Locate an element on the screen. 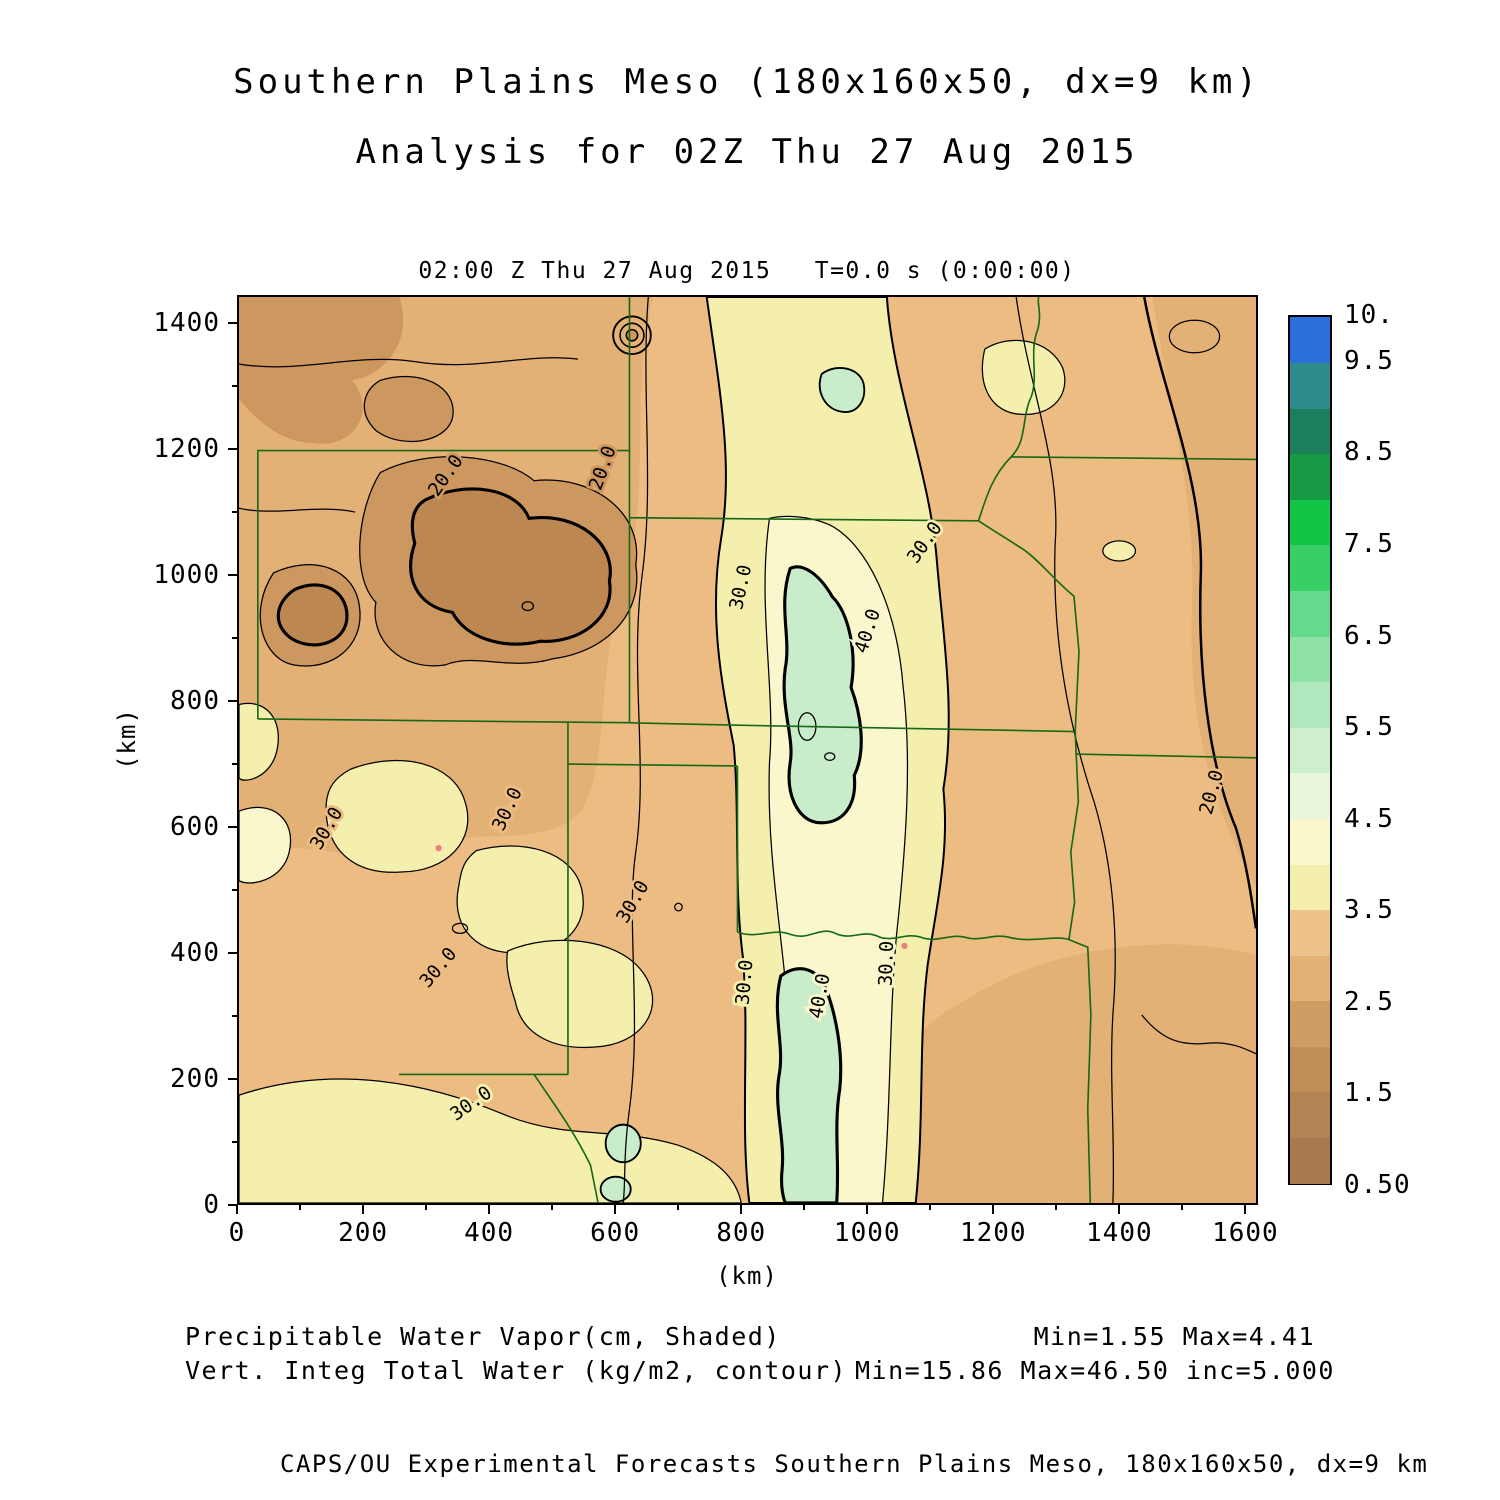 The image size is (1500, 1500). x-tick-label: 400 is located at coordinates (489, 1233).